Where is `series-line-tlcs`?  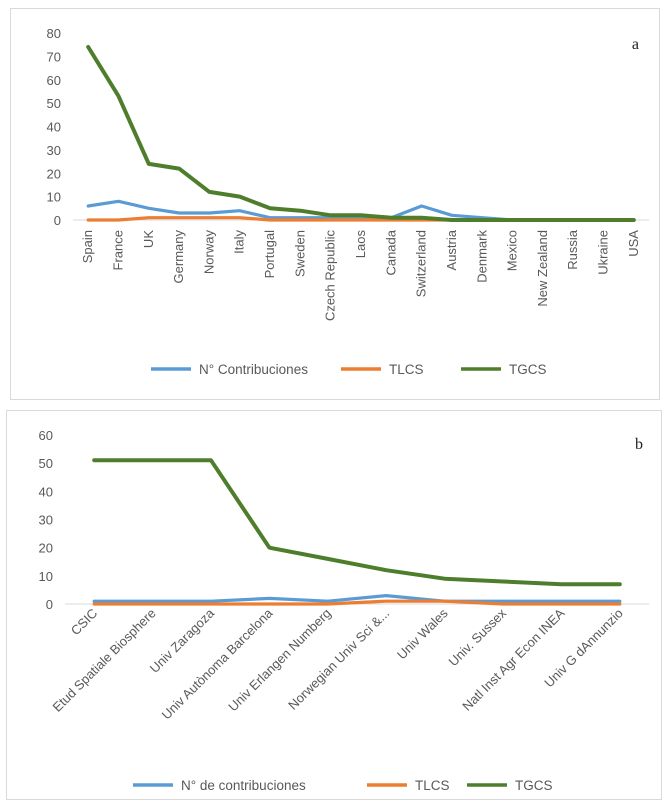 series-line-tlcs is located at coordinates (357, 602).